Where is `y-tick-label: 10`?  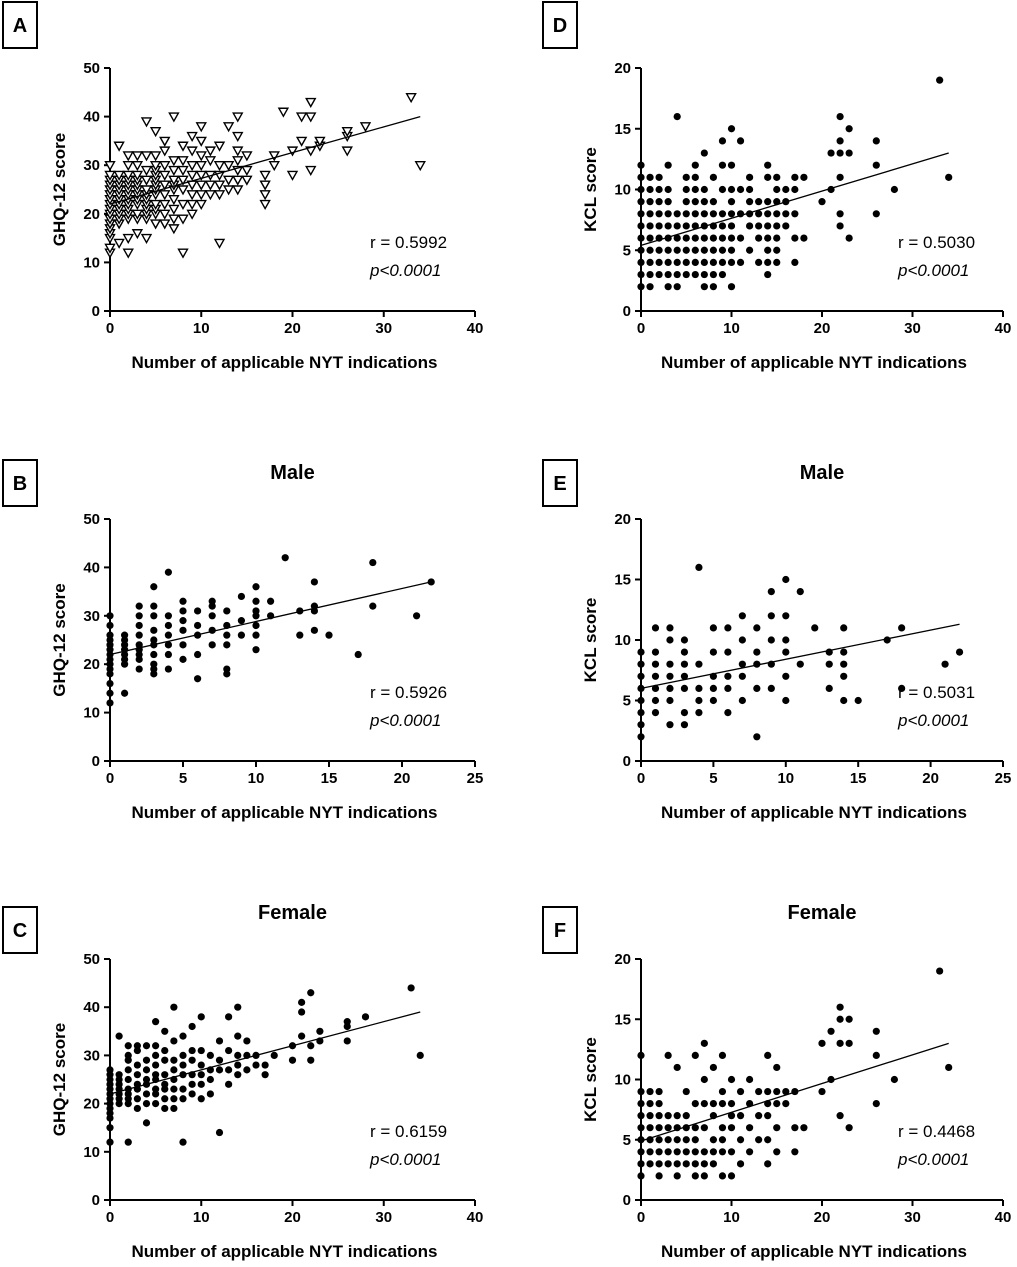 y-tick-label: 10 is located at coordinates (622, 640).